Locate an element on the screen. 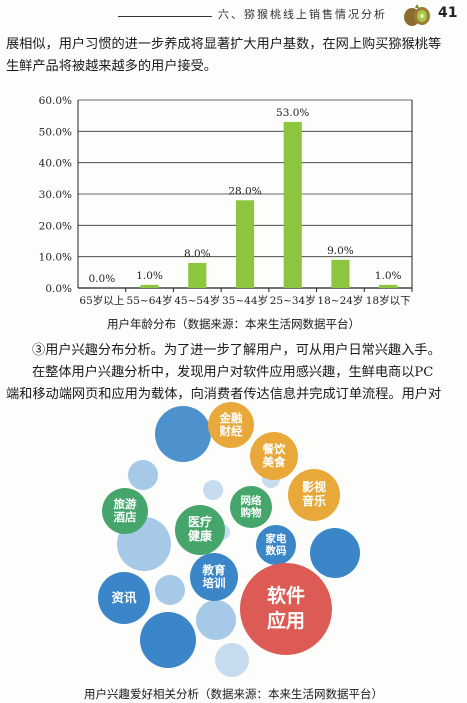  paragraph-line: 展相似，用户习惯的进一步养成将显著扩大用户基数，在网上购买猕猴桃等 is located at coordinates (224, 44).